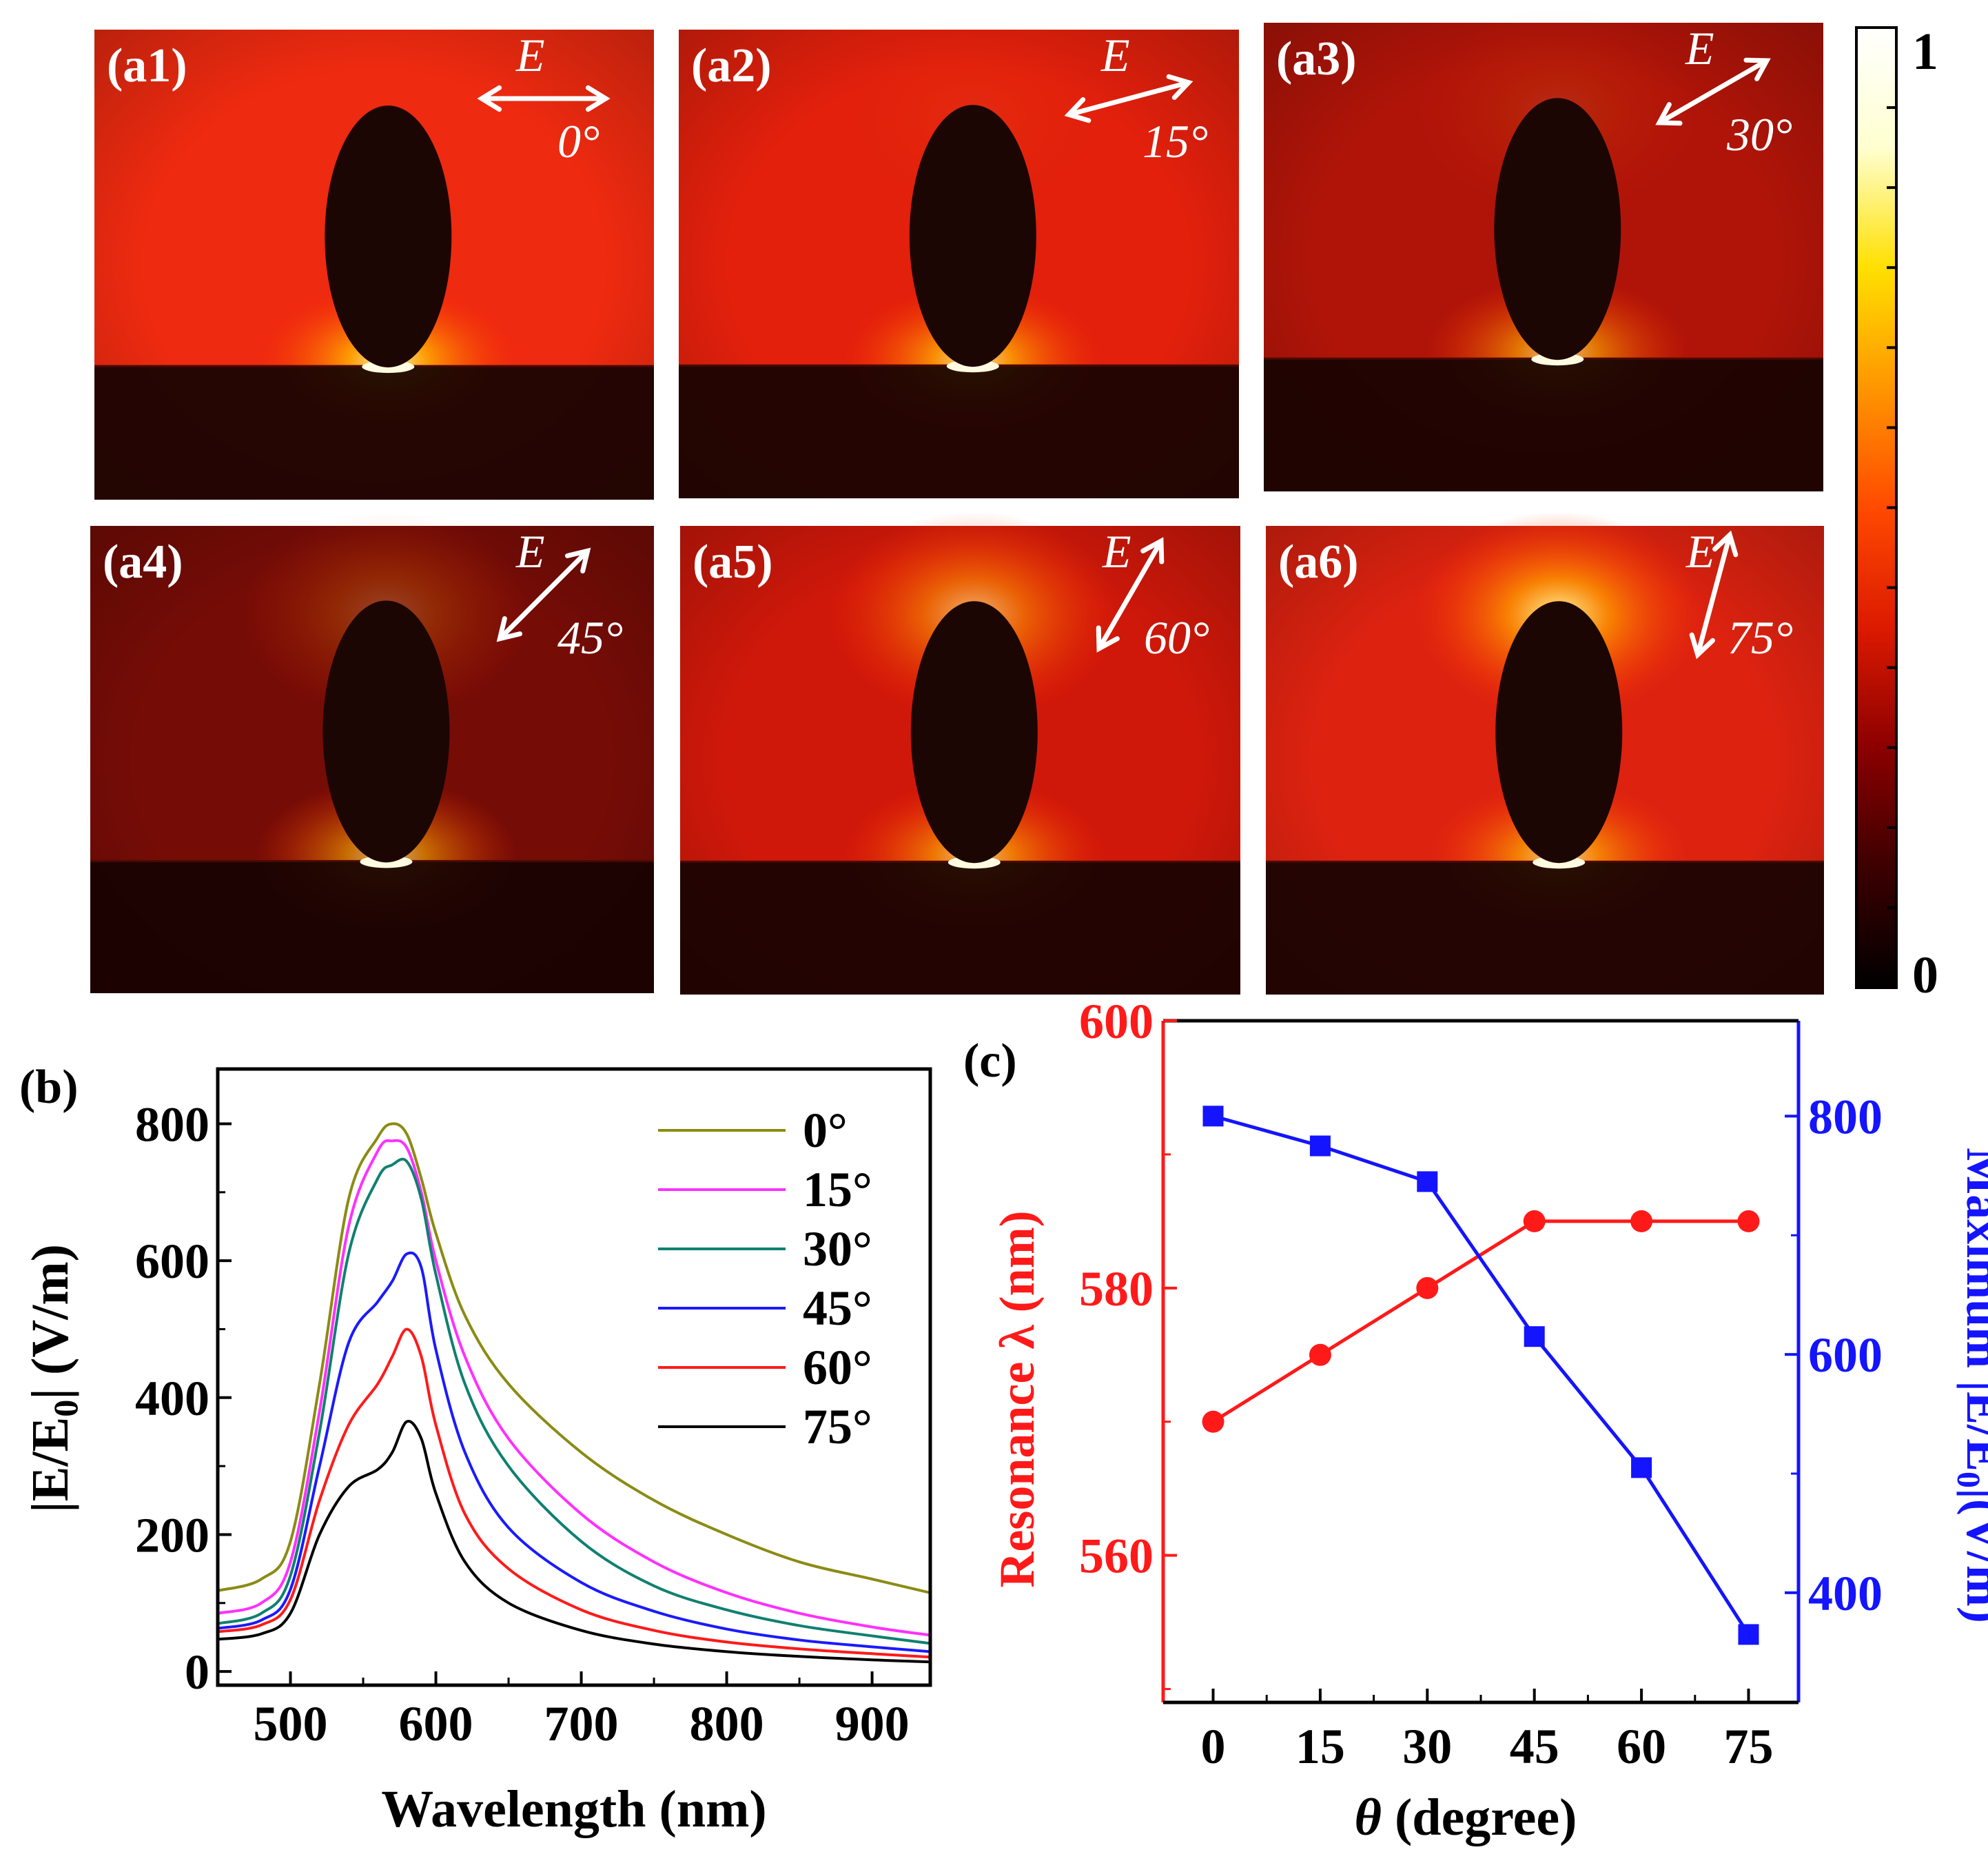 This screenshot has width=1988, height=1863. I want to click on field-map-panel: (a1) E0°, so click(374, 264).